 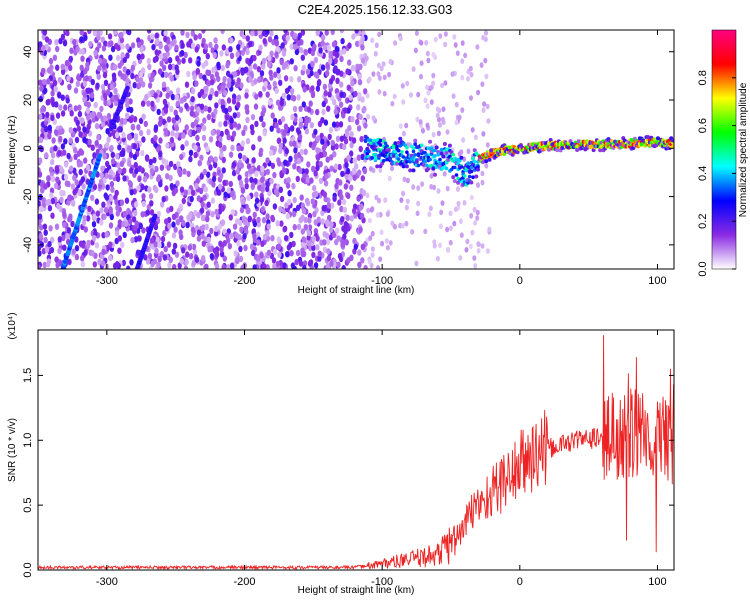 I want to click on y-tick-label: 1.5, so click(x=28, y=375).